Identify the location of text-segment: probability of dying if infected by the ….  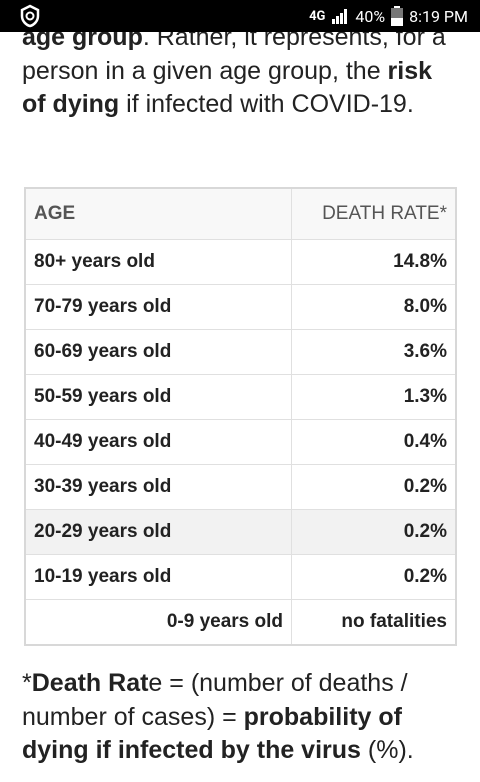
(212, 733).